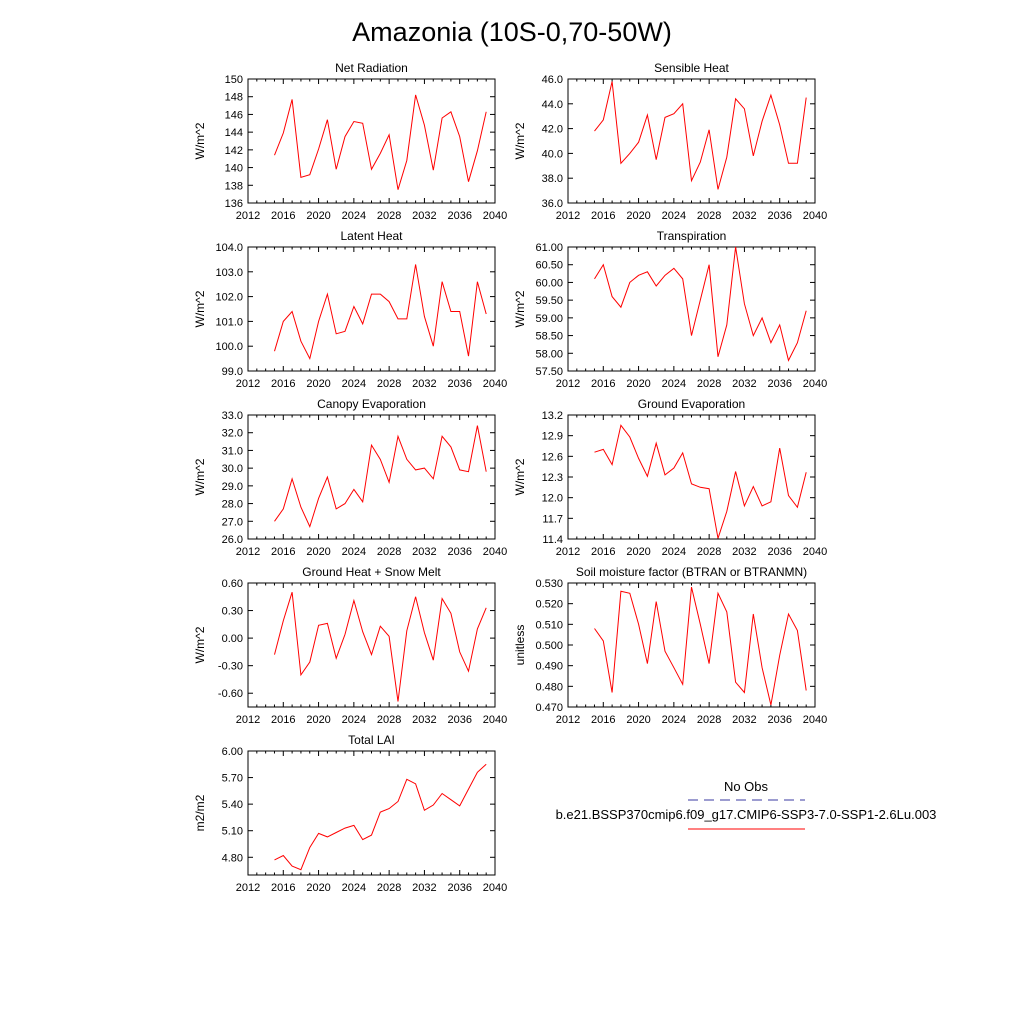  Describe the element at coordinates (232, 540) in the screenshot. I see `y-tick-label: 26.0` at that location.